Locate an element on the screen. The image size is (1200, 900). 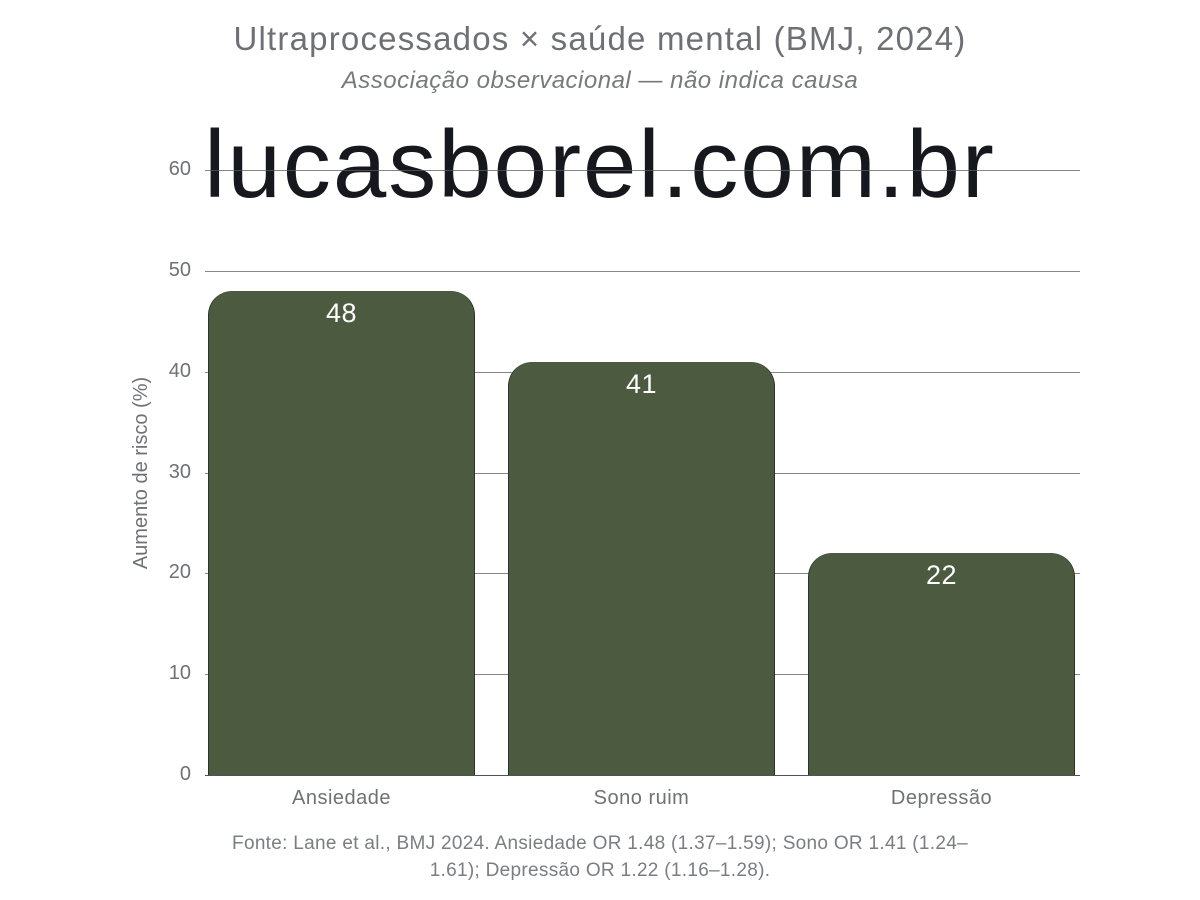
y-tick-label-10: 10 is located at coordinates (179, 673).